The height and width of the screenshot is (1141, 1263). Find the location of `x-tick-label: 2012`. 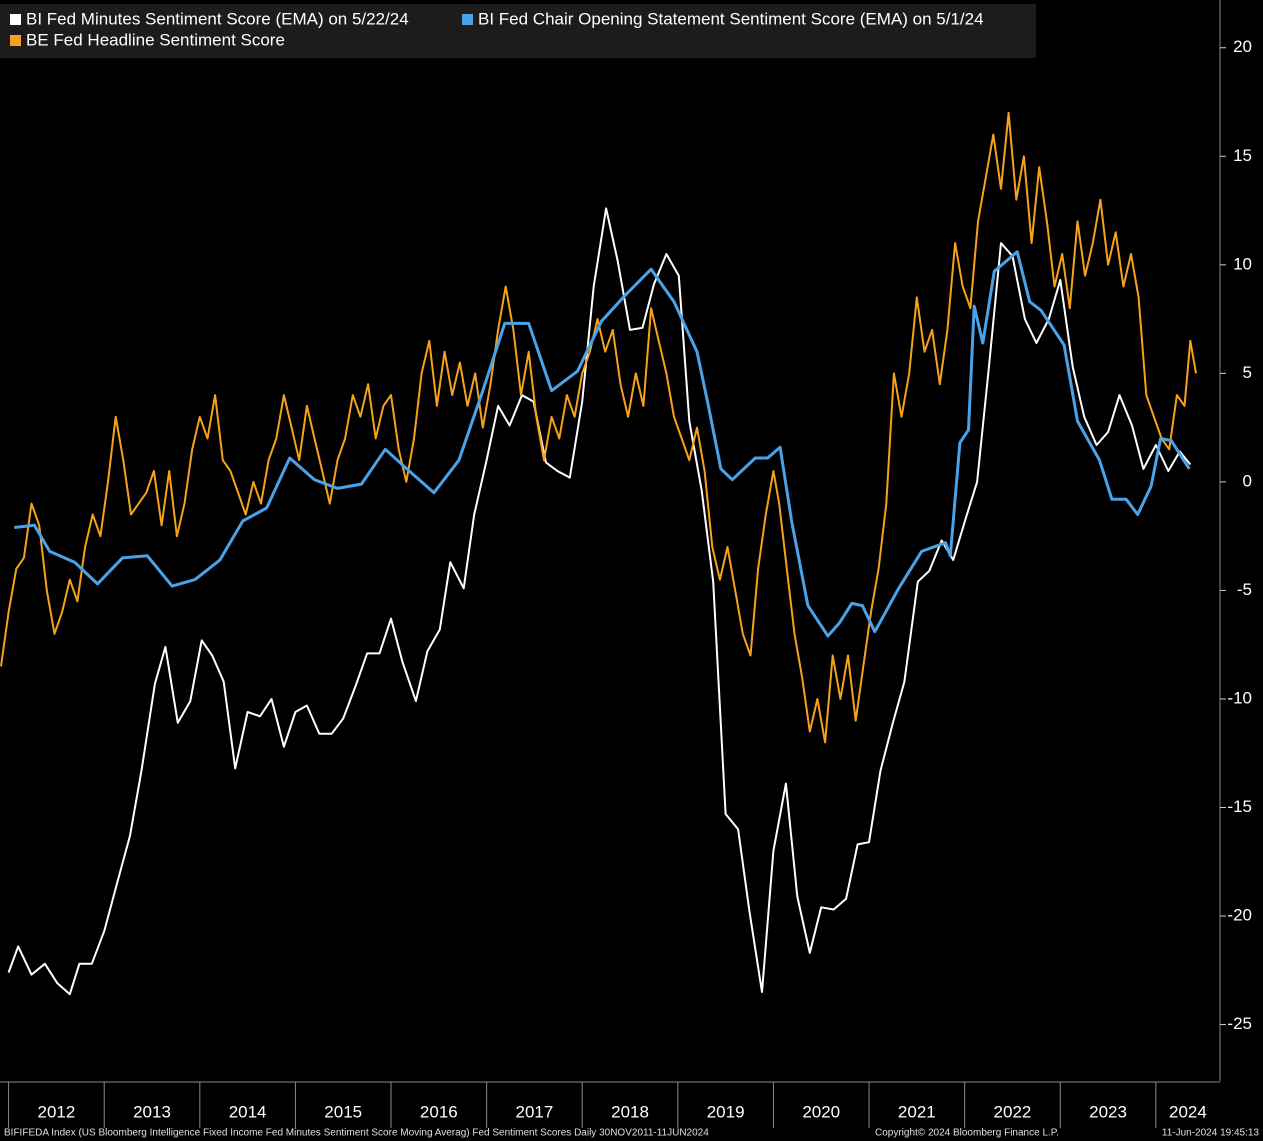

x-tick-label: 2012 is located at coordinates (56, 1111).